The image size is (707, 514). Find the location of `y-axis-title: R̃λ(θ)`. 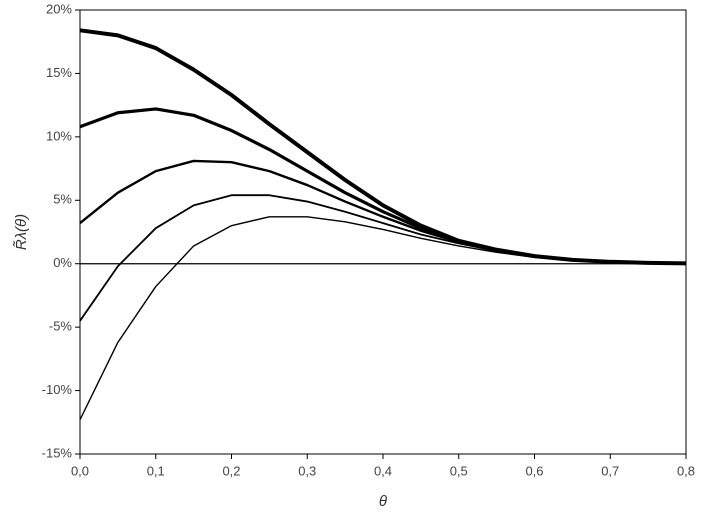

y-axis-title: R̃λ(θ) is located at coordinates (21, 232).